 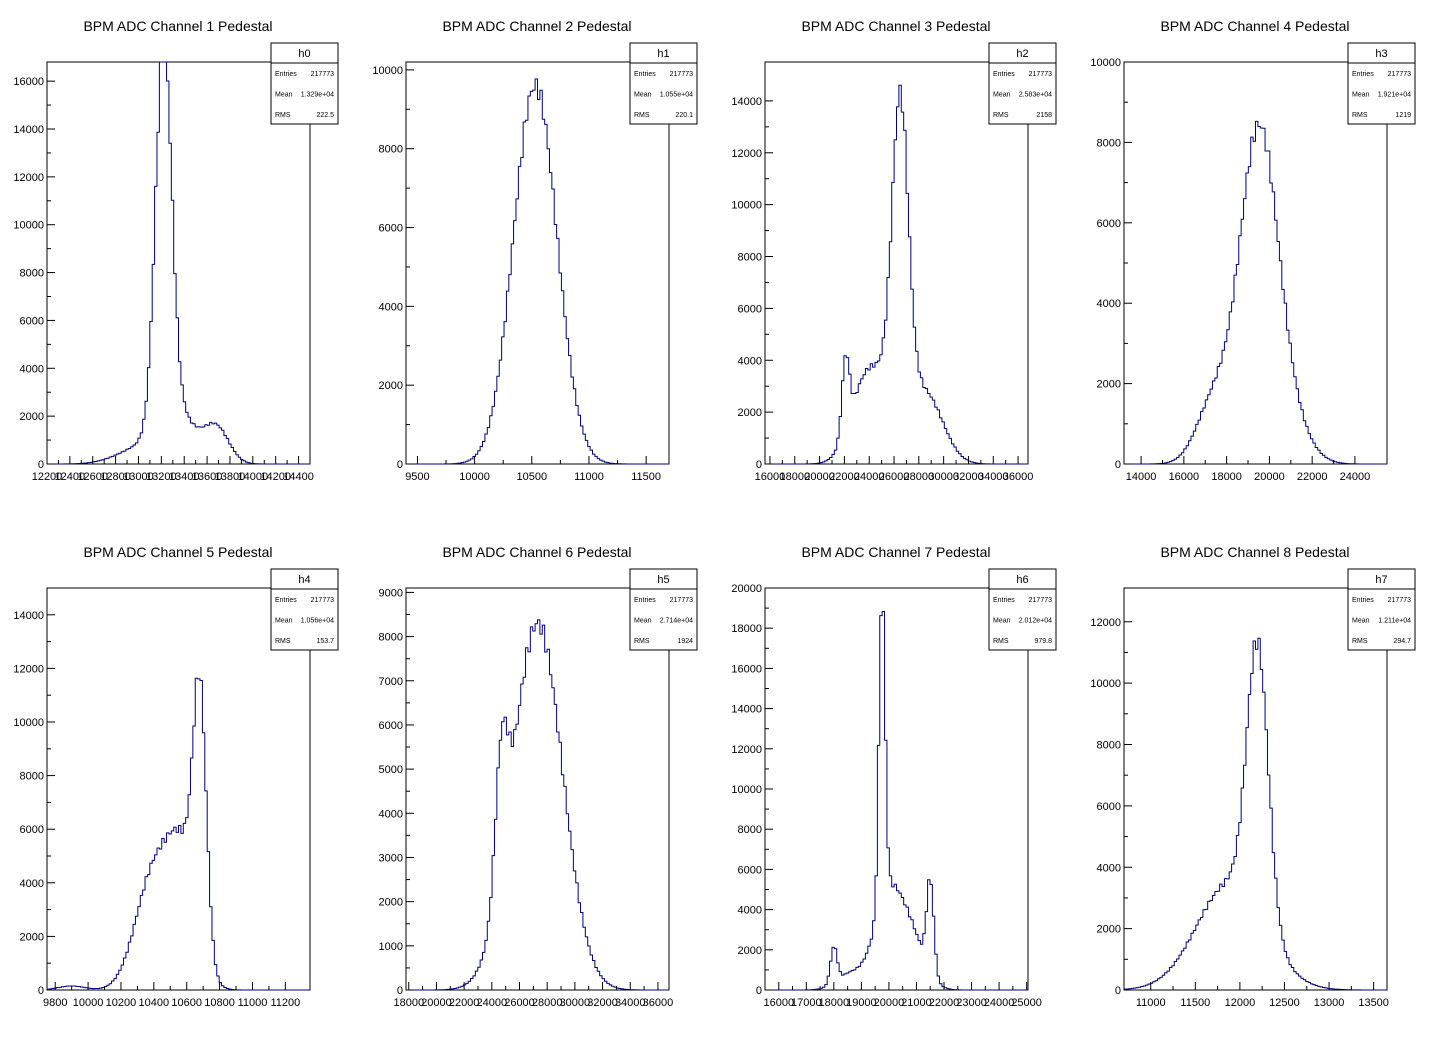 What do you see at coordinates (207, 477) in the screenshot?
I see `x-tick-label: 13600` at bounding box center [207, 477].